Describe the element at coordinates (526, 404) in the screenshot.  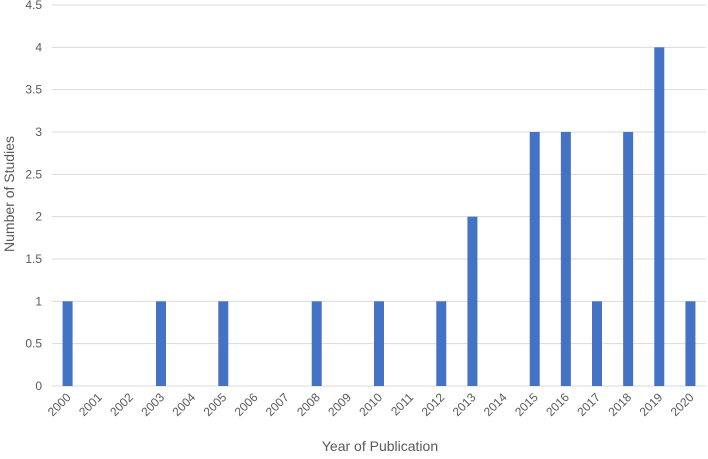
I see `x-tick-label: 2015` at that location.